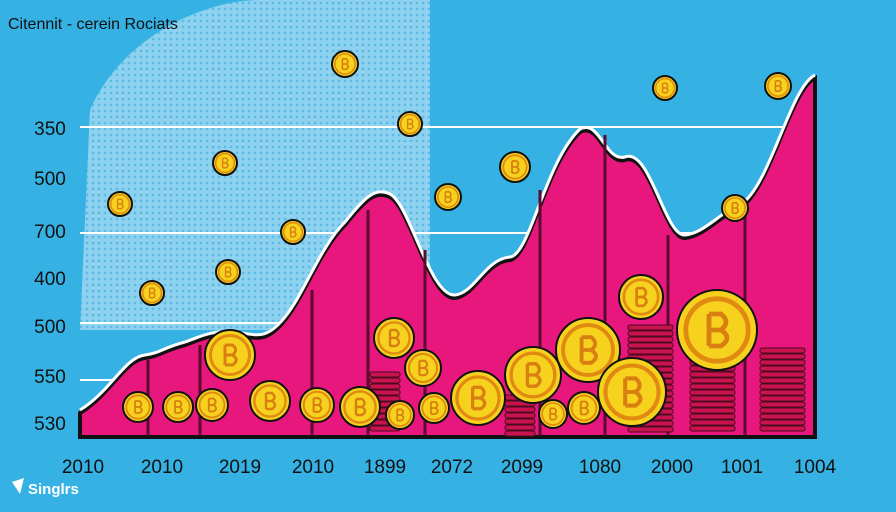  Describe the element at coordinates (50, 377) in the screenshot. I see `y-label: 550` at that location.